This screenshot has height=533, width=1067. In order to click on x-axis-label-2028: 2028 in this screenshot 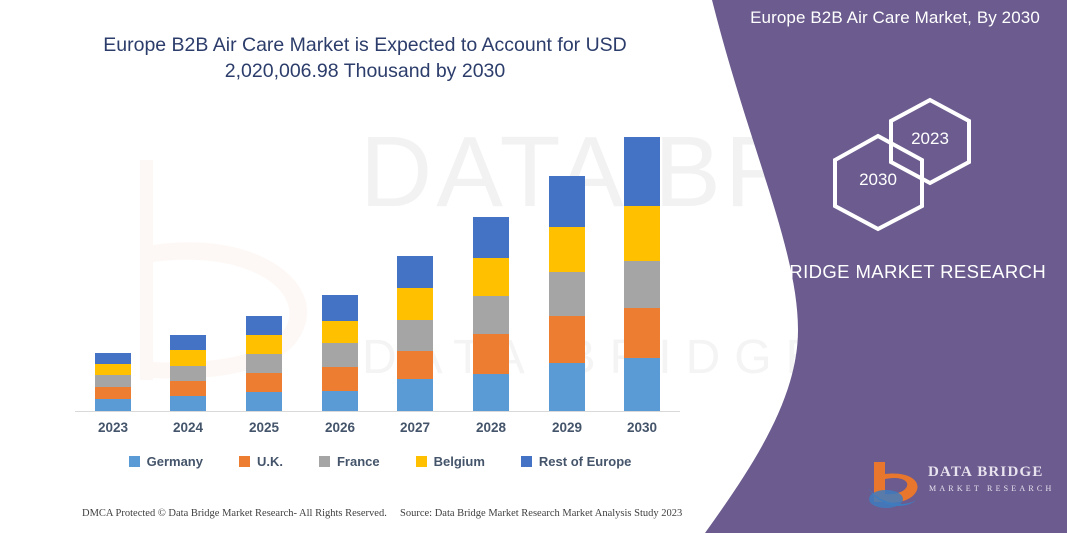, I will do `click(491, 427)`.